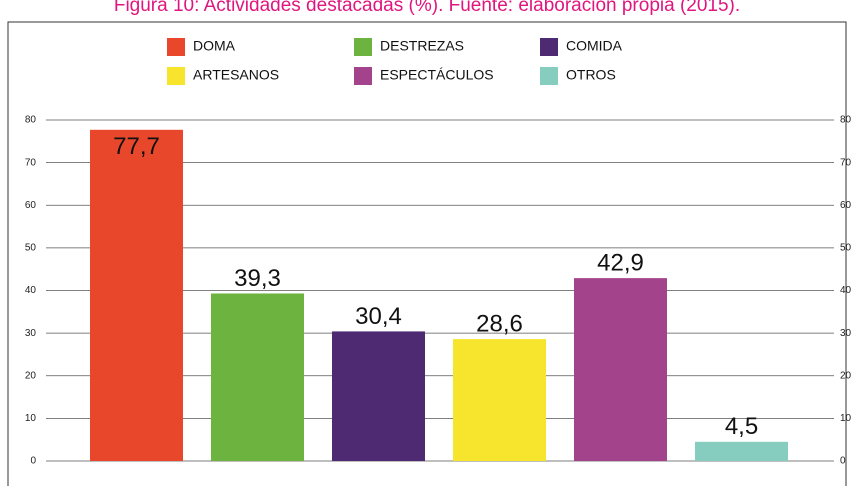 Image resolution: width=854 pixels, height=486 pixels. What do you see at coordinates (136, 146) in the screenshot?
I see `value-label: 77,7` at bounding box center [136, 146].